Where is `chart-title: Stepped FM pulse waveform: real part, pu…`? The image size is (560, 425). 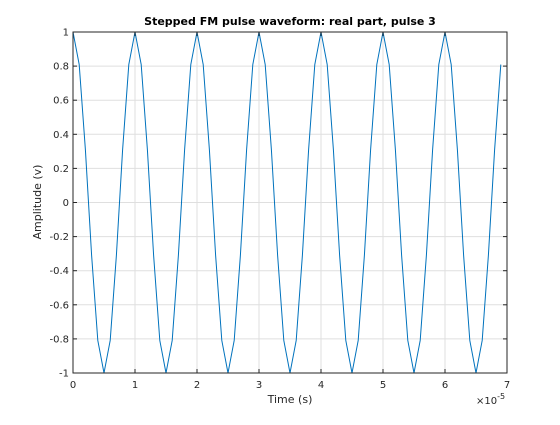
chart-title: Stepped FM pulse waveform: real part, pu… is located at coordinates (290, 21).